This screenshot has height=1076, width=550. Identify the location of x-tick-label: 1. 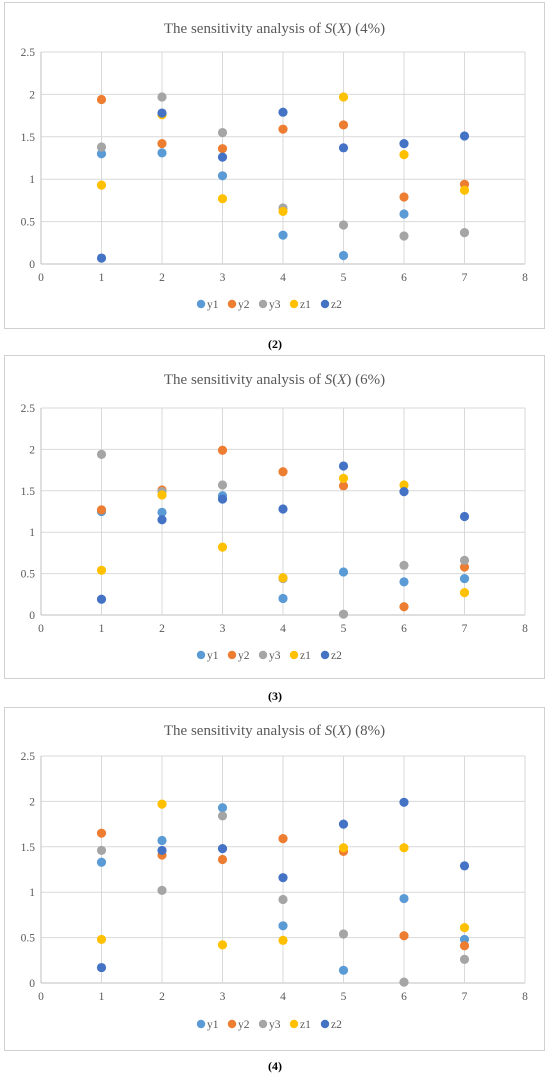
(102, 629).